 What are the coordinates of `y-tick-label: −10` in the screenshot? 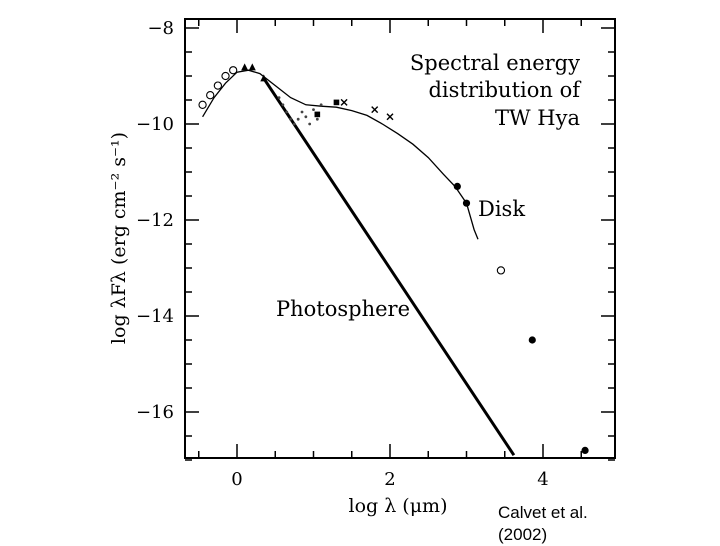 It's located at (155, 124).